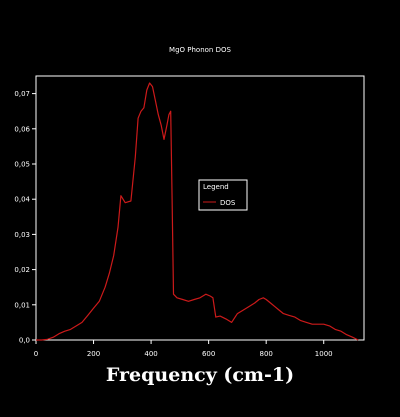 This screenshot has width=400, height=417. Describe the element at coordinates (150, 354) in the screenshot. I see `x-tick-label: 400` at that location.